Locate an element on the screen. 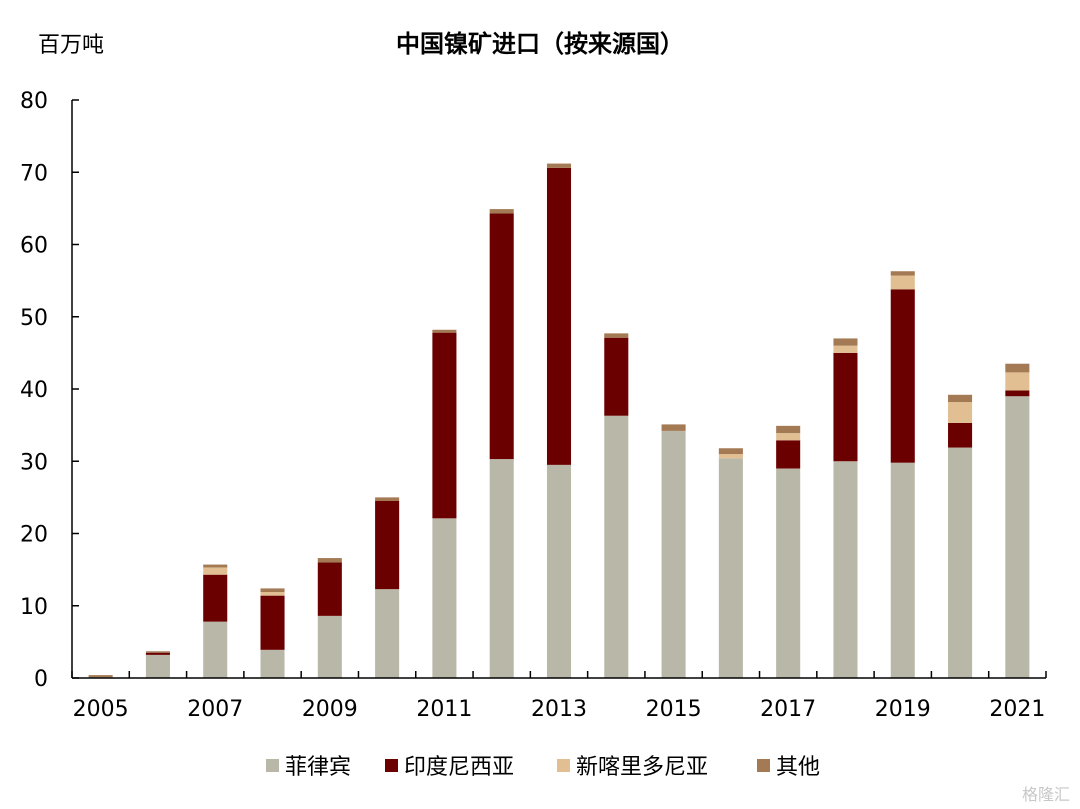 The width and height of the screenshot is (1080, 809). y-tick-label-50: 50 is located at coordinates (34, 318).